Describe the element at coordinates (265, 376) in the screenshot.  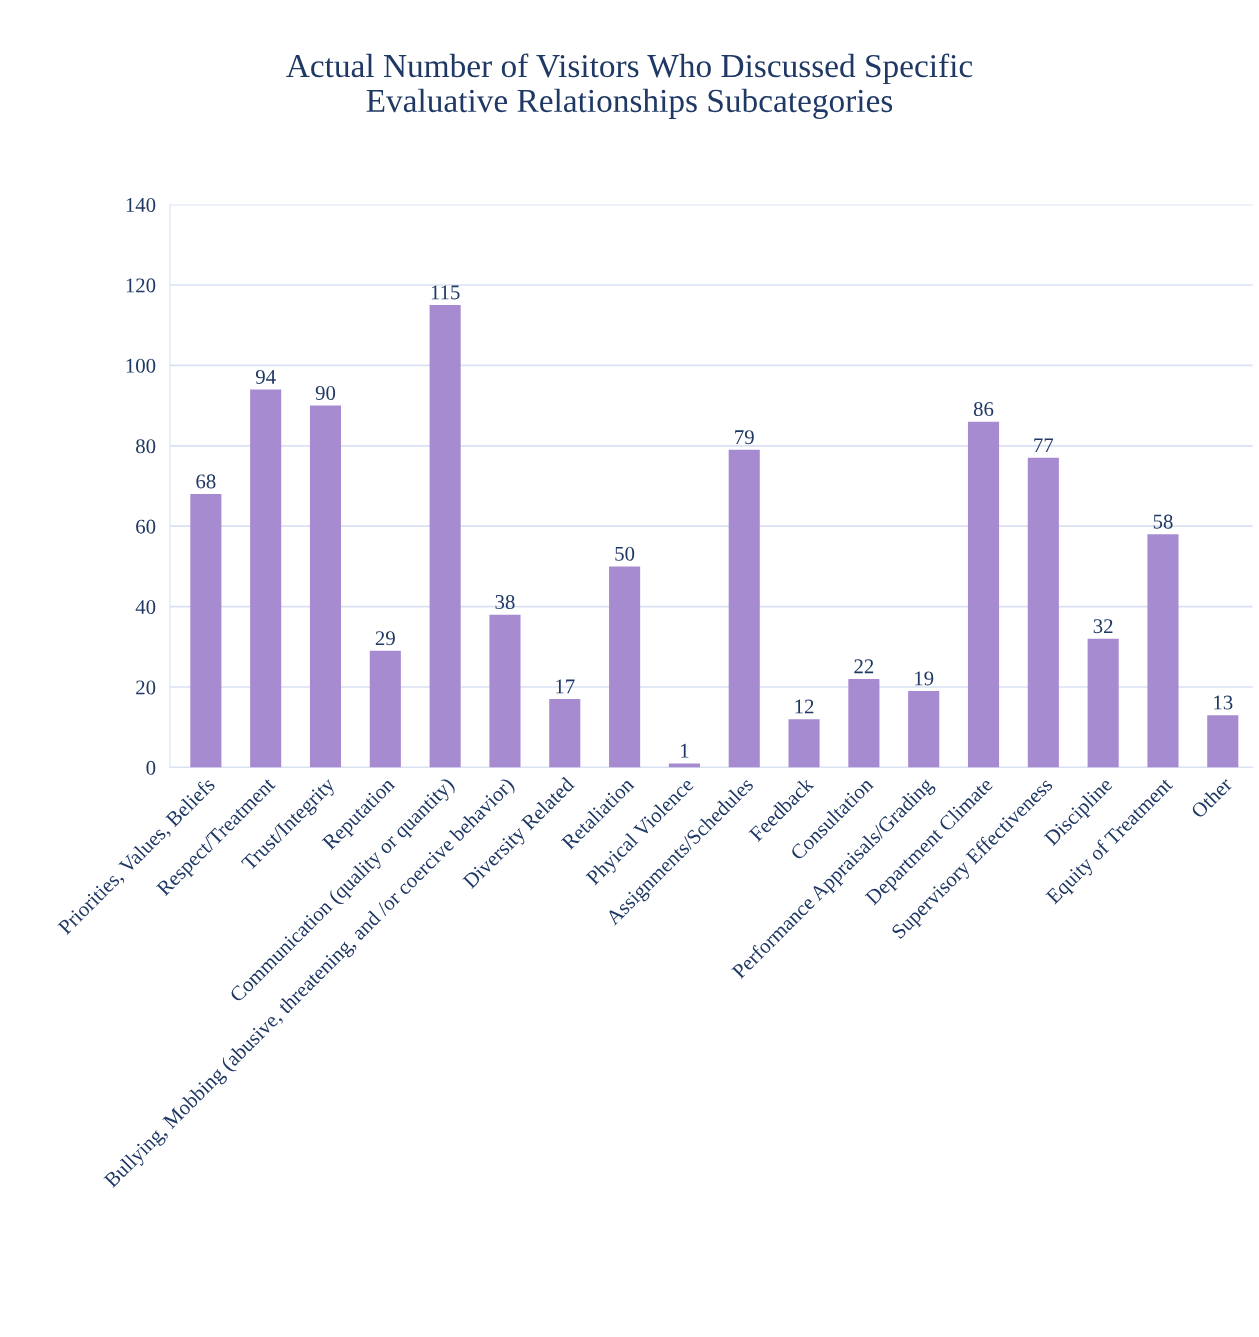
I see `data-label: 94` at that location.